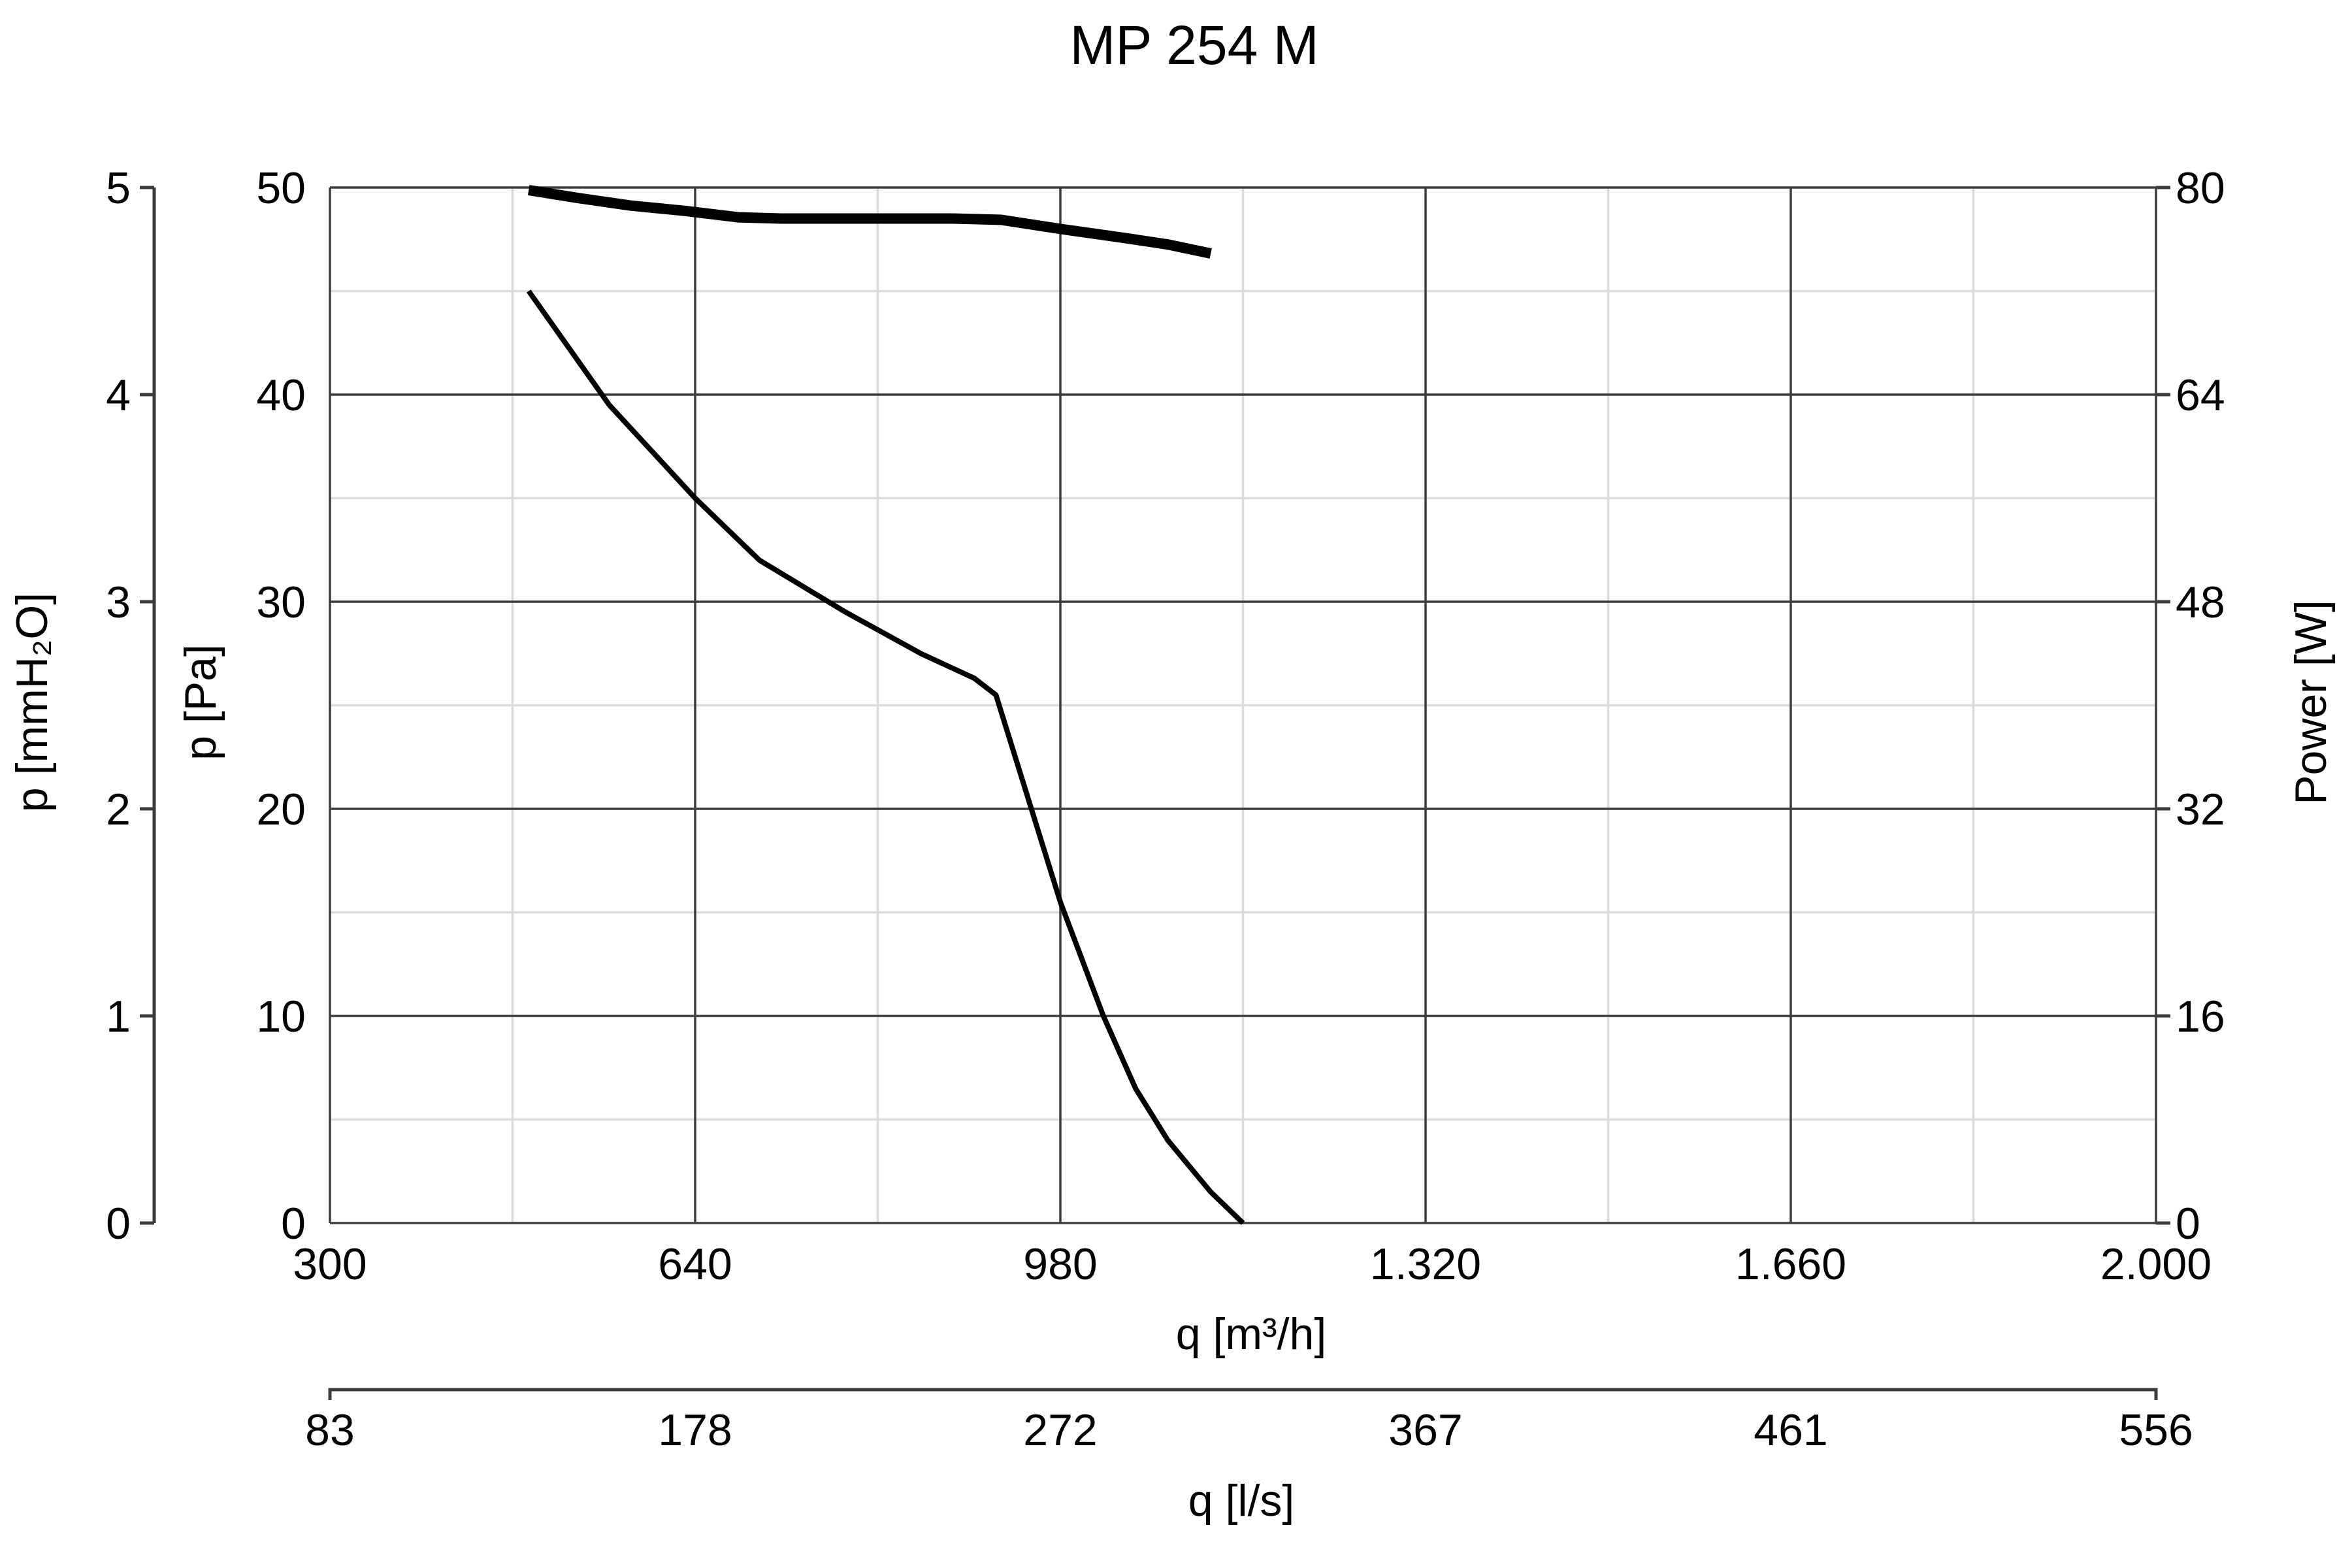 The width and height of the screenshot is (2352, 1568). What do you see at coordinates (869, 222) in the screenshot?
I see `power-curve` at bounding box center [869, 222].